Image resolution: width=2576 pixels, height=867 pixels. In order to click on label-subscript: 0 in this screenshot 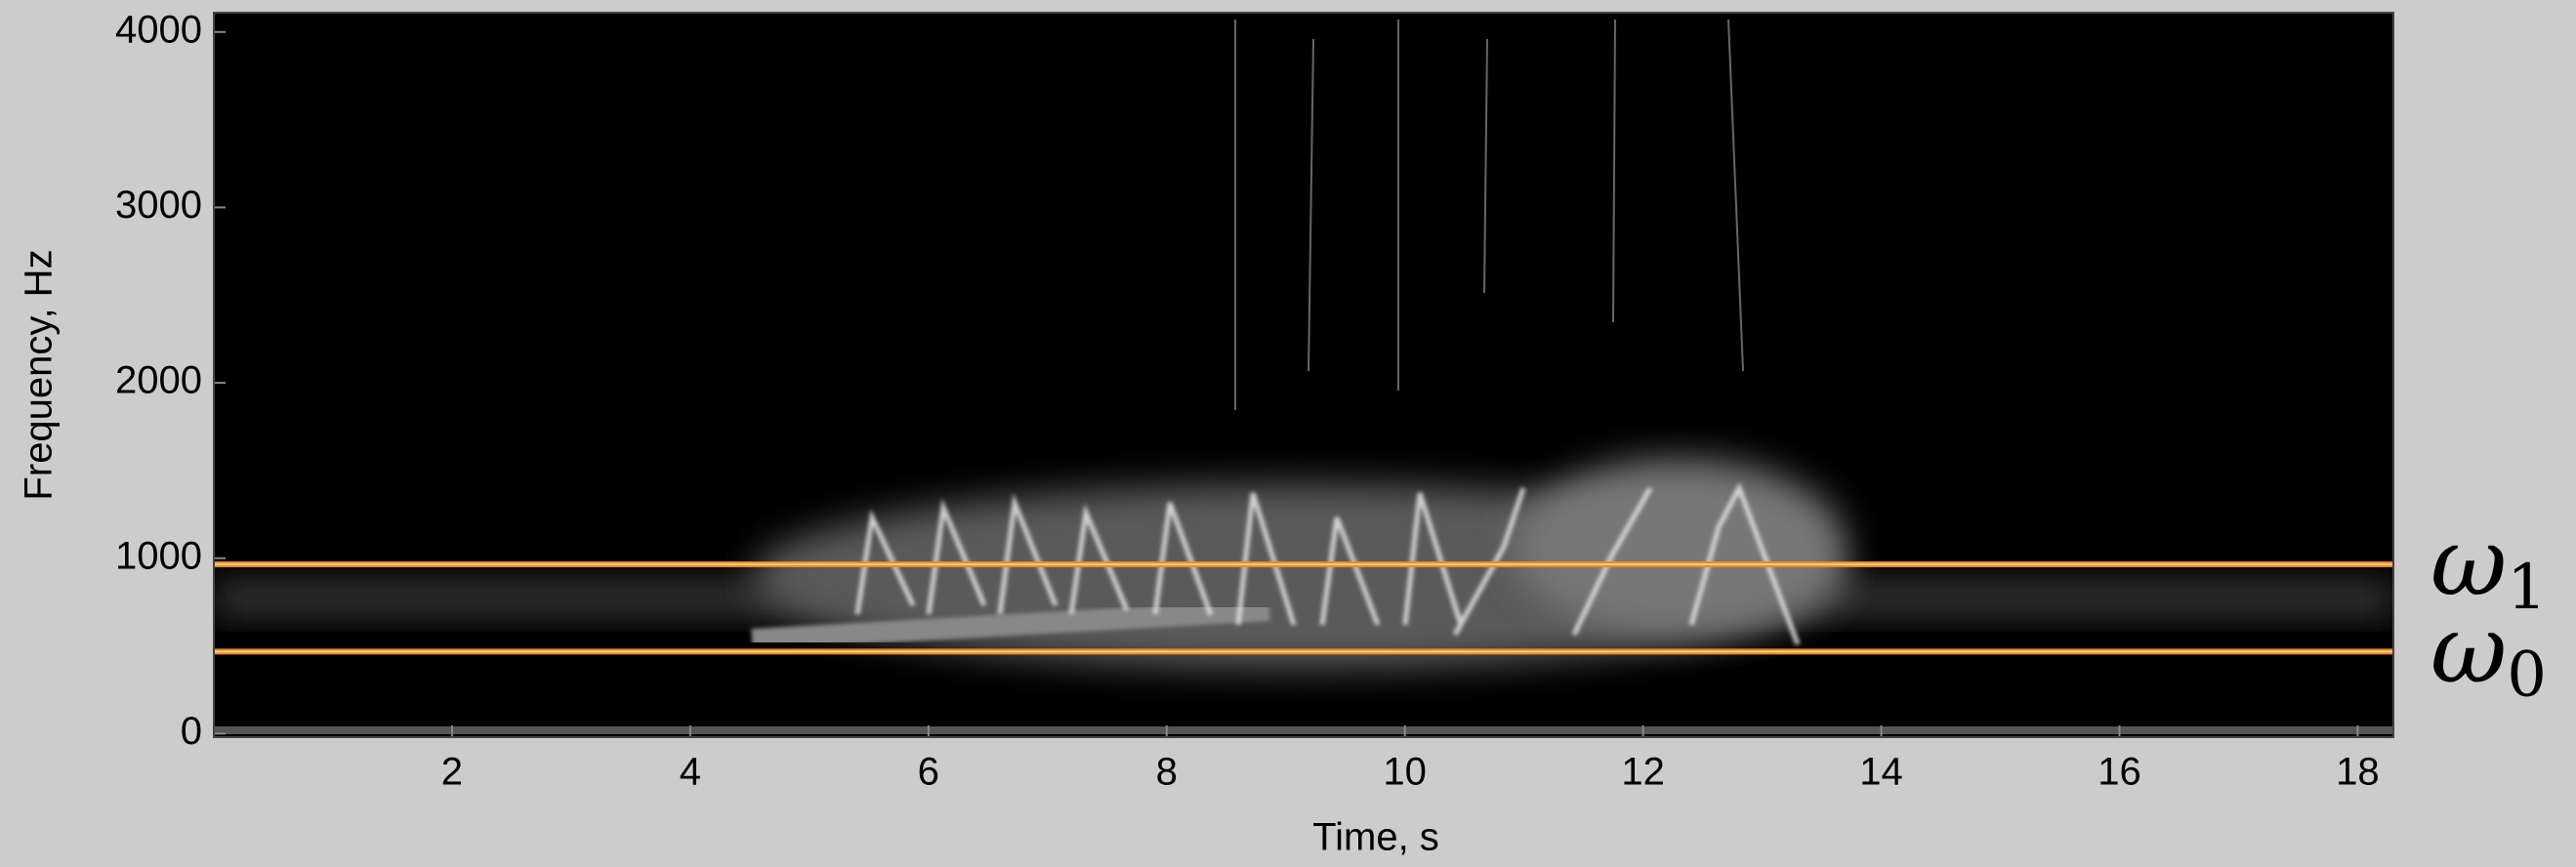, I will do `click(2527, 675)`.